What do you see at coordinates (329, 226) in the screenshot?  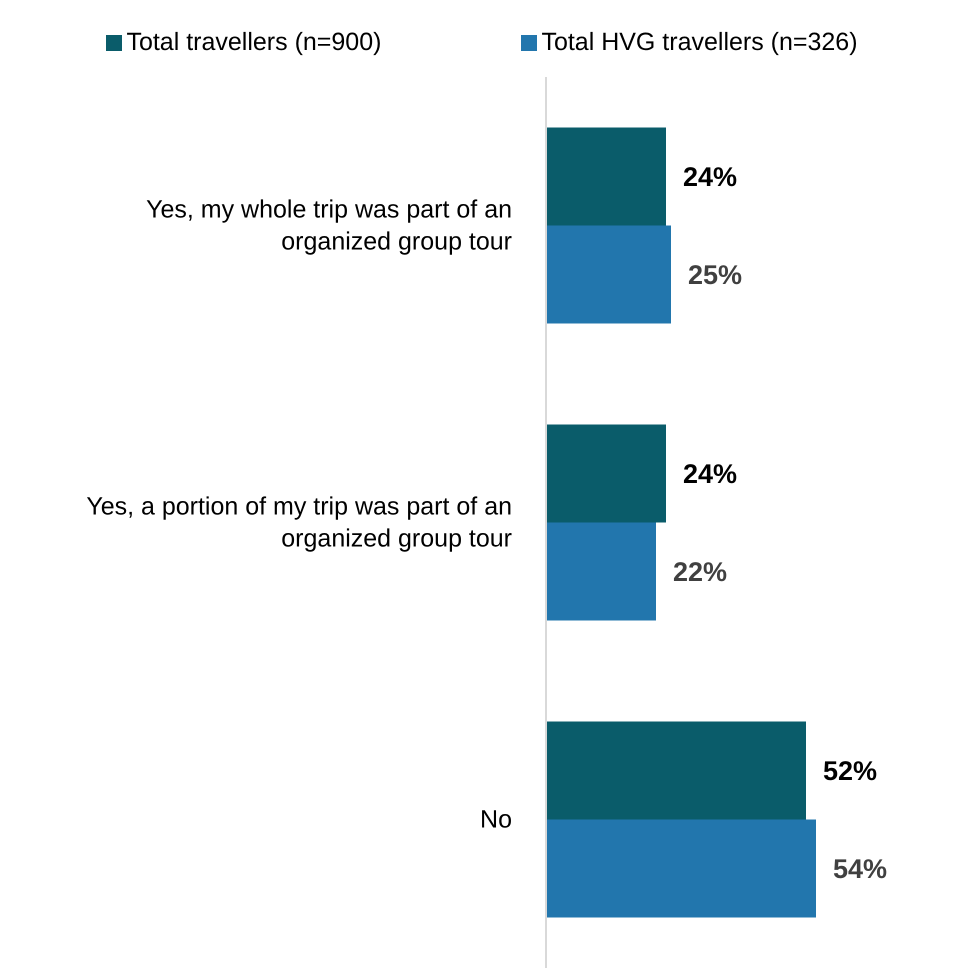 I see `y-tick-label: Yes, my whole trip was part of an organized group tour` at bounding box center [329, 226].